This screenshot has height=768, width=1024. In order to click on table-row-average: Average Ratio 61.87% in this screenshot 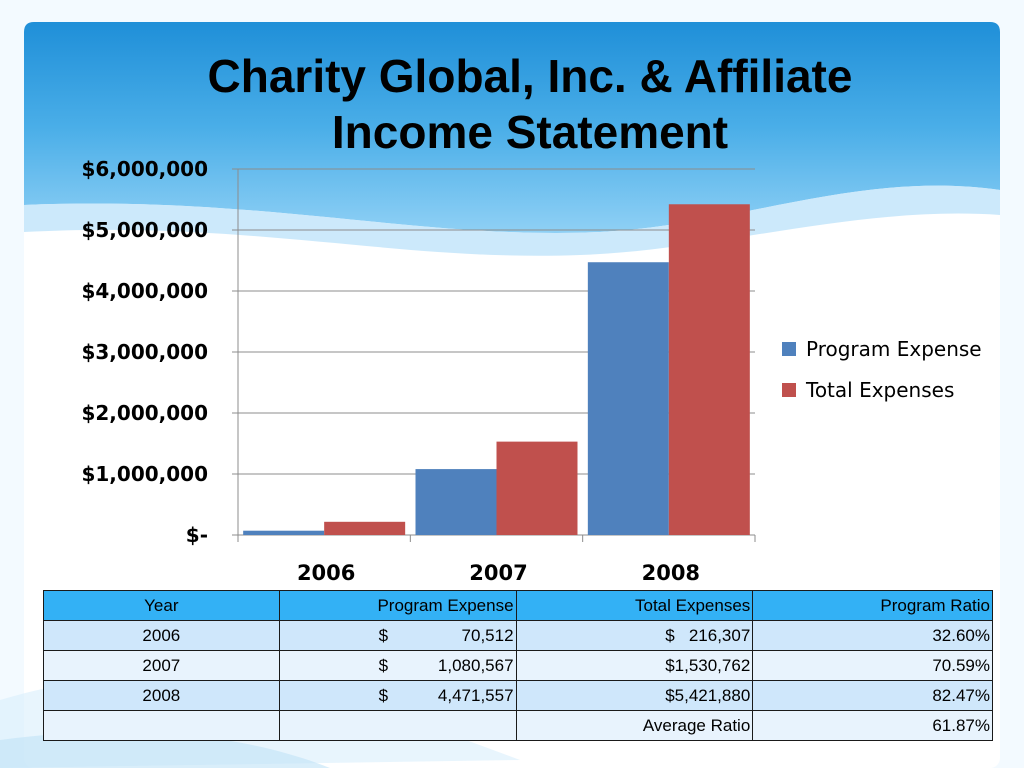, I will do `click(518, 725)`.